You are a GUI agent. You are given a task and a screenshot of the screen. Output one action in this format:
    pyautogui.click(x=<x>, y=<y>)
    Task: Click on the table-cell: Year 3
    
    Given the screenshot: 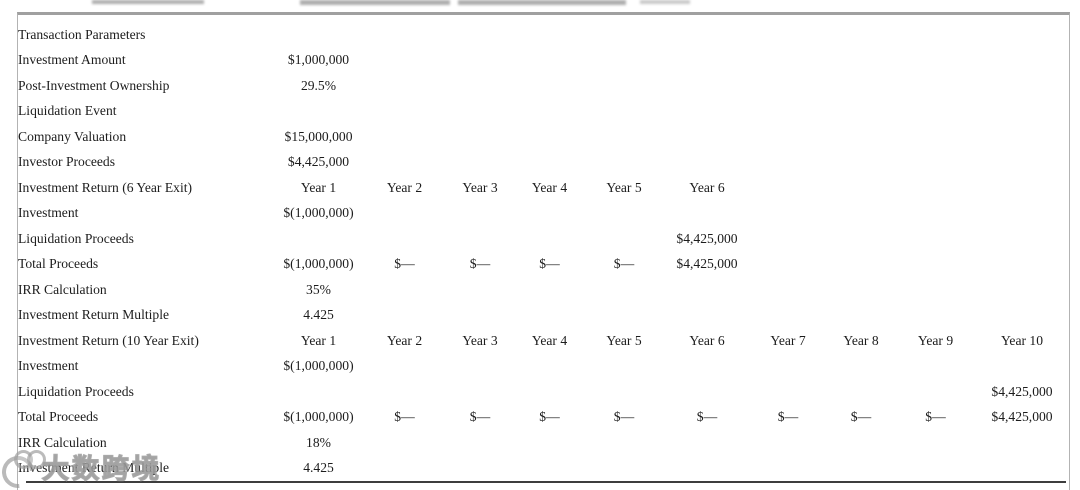 What is the action you would take?
    pyautogui.click(x=480, y=187)
    